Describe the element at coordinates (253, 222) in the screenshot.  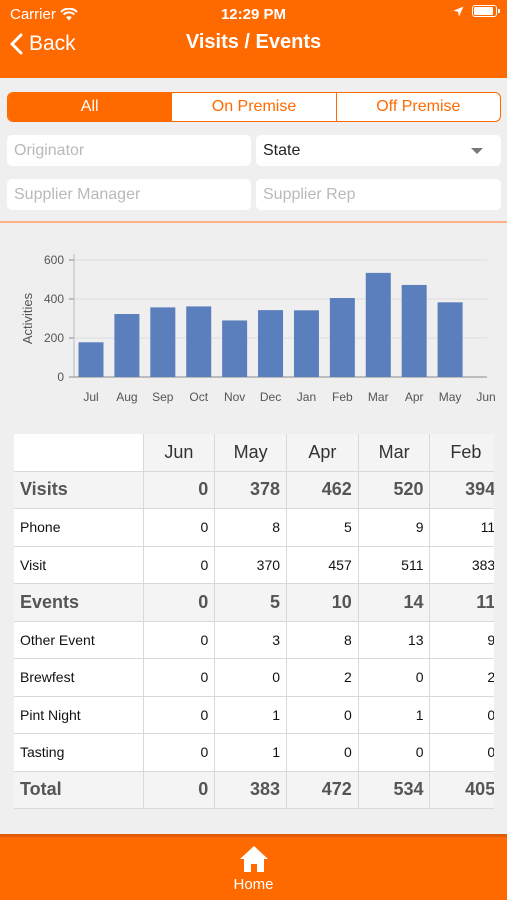
I see `filter-divider` at that location.